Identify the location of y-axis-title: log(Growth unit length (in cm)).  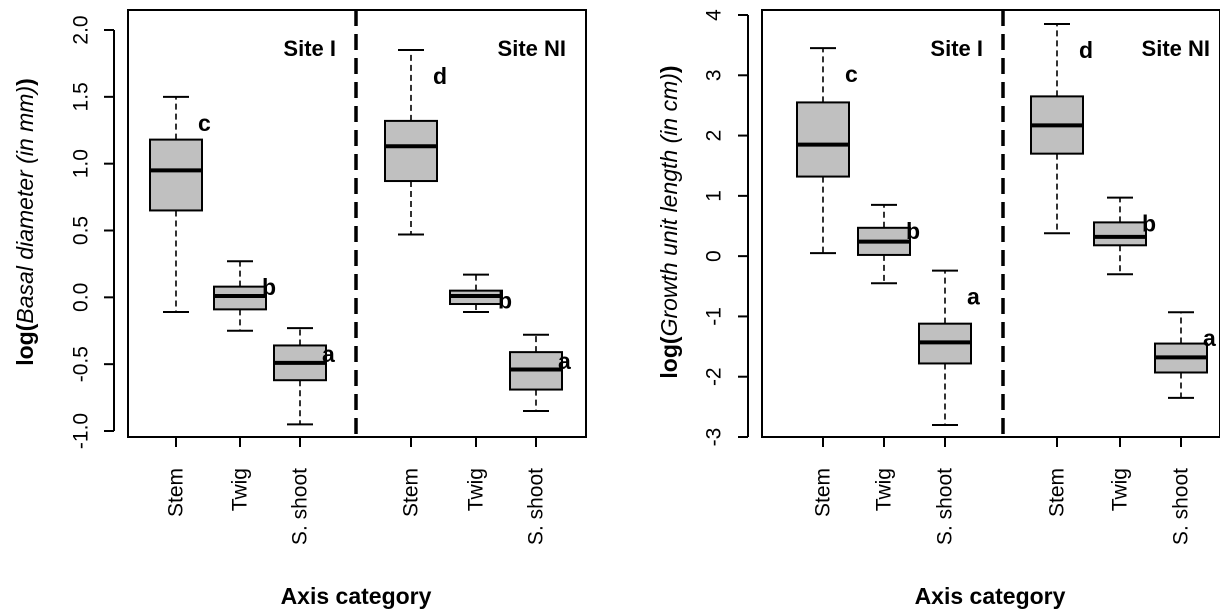
(669, 221).